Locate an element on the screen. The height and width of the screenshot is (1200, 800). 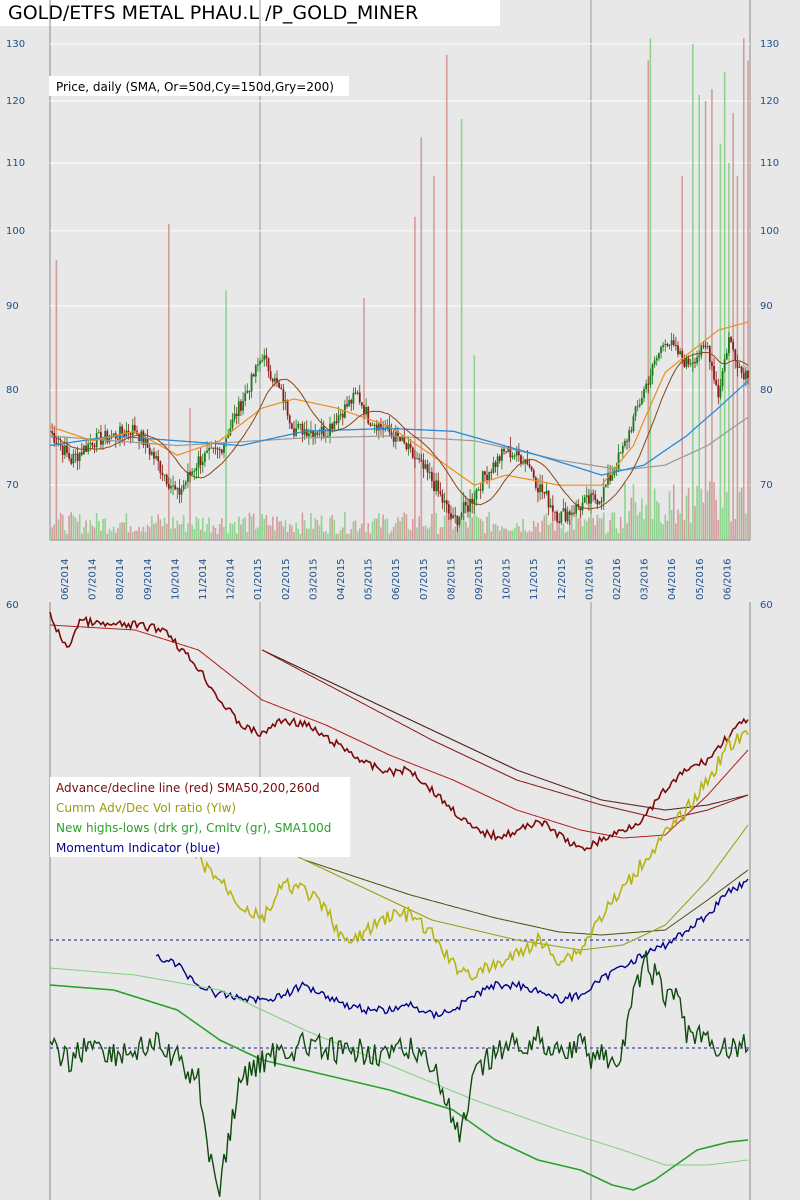
x-tick-label: 08/2014 is located at coordinates (120, 579).